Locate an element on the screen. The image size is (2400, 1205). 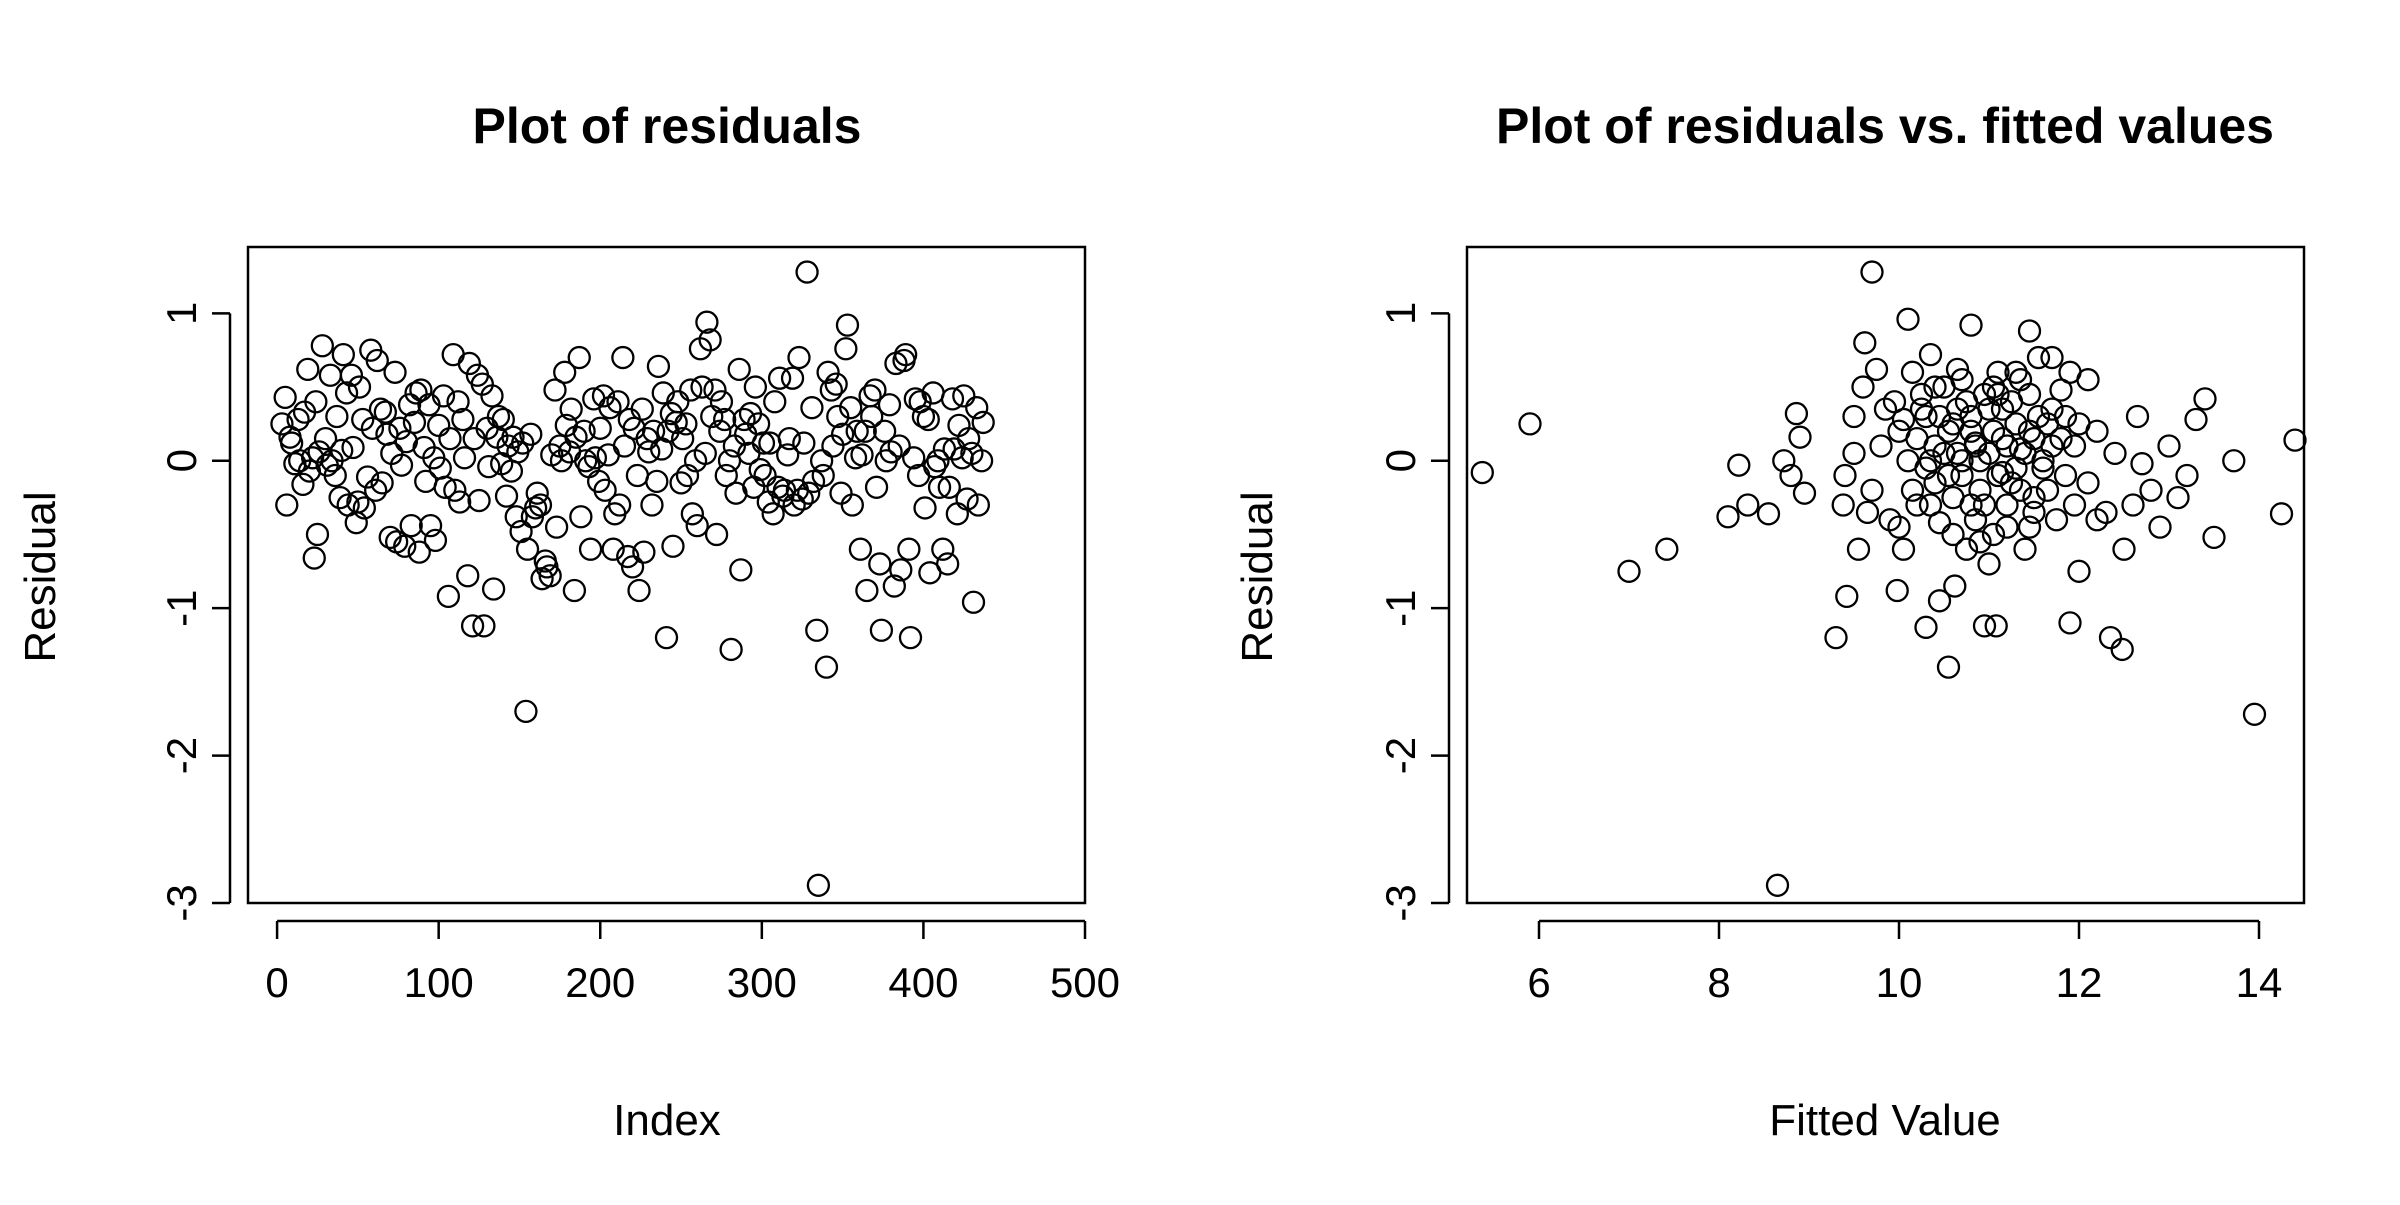
y-tick-label: 1 is located at coordinates (1400, 313).